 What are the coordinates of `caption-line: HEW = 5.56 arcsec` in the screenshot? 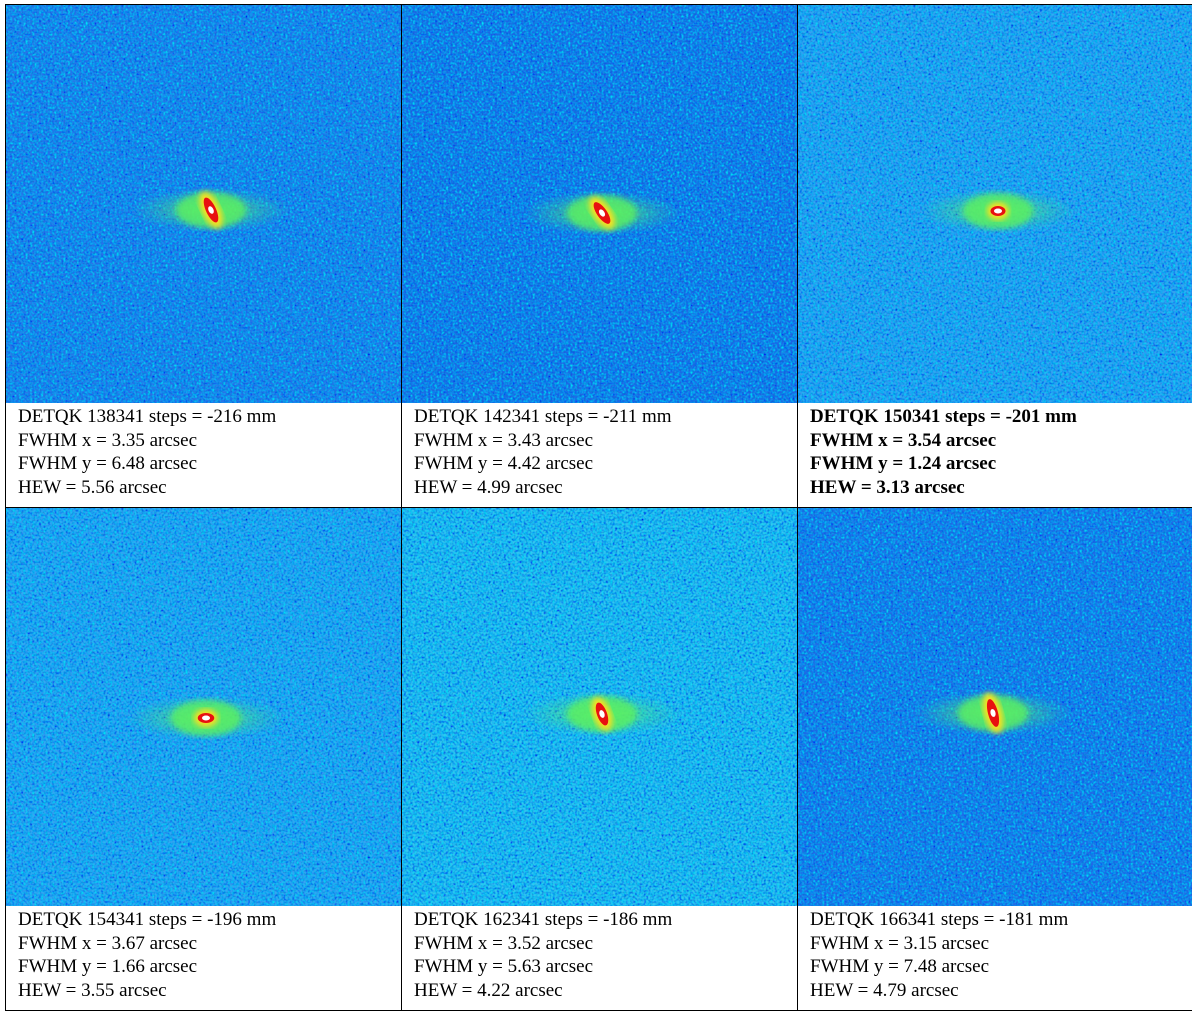 It's located at (92, 487).